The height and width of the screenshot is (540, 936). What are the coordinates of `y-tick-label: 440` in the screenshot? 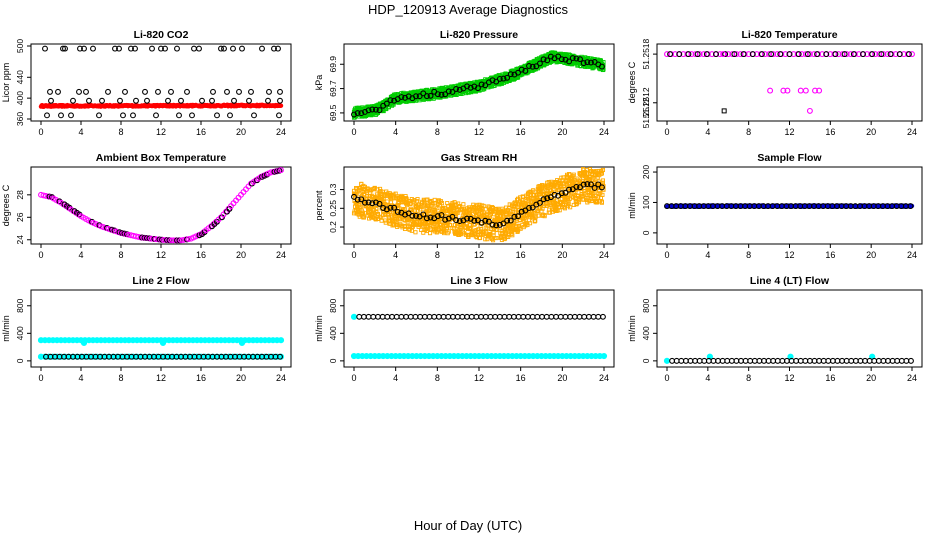 It's located at (20, 77).